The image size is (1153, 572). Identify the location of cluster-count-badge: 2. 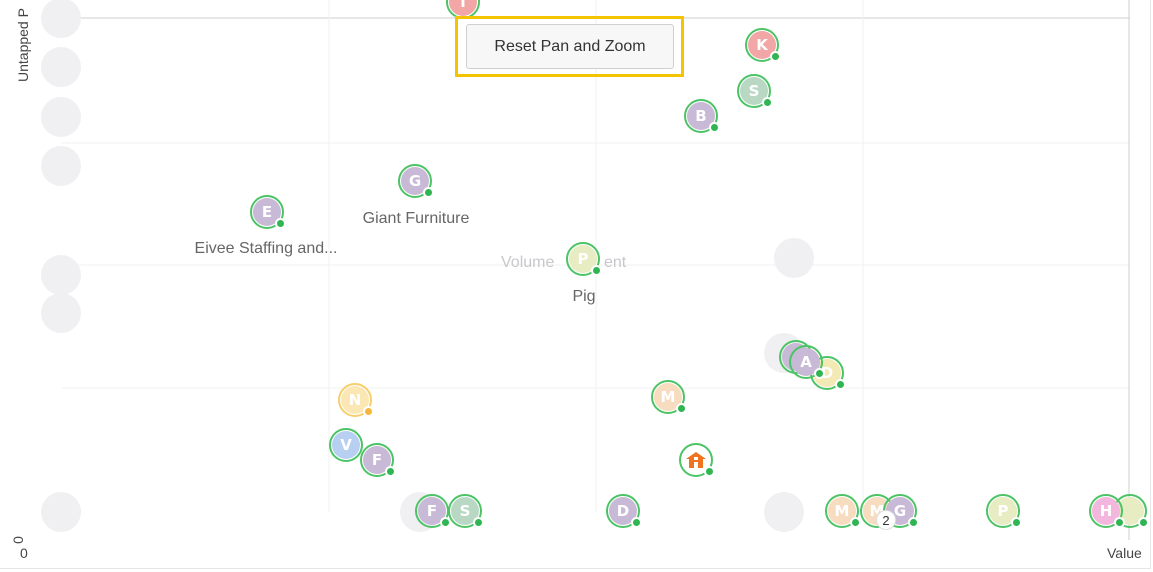
(886, 520).